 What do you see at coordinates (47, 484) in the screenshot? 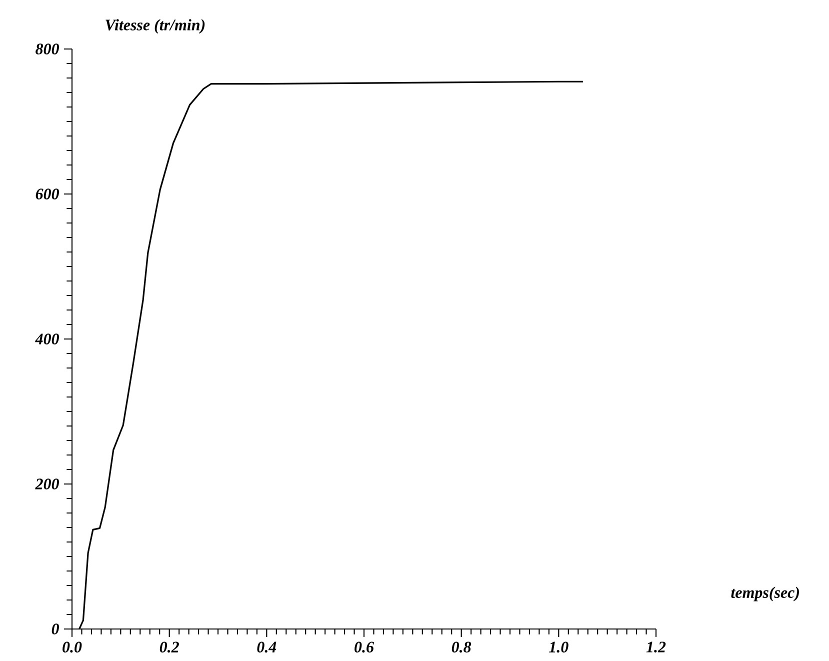
I see `y-tick-label: 200` at bounding box center [47, 484].